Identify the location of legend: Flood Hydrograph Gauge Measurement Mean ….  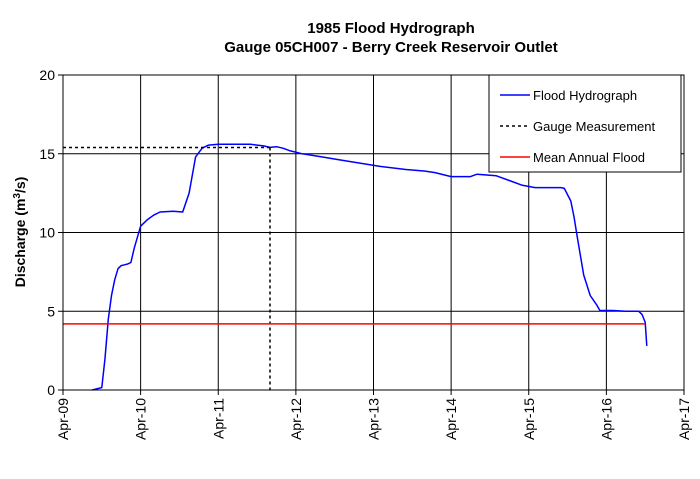
(585, 123).